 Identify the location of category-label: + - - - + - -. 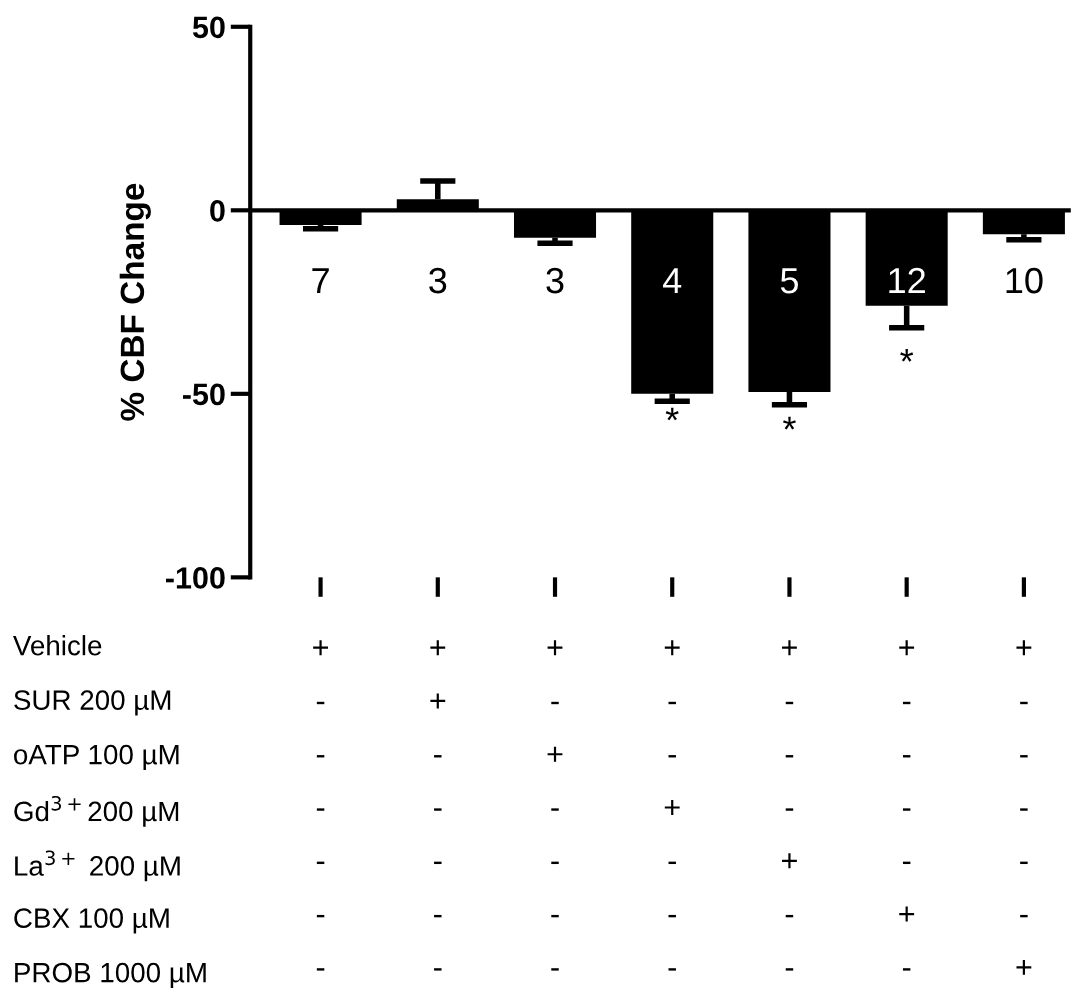
(789, 805).